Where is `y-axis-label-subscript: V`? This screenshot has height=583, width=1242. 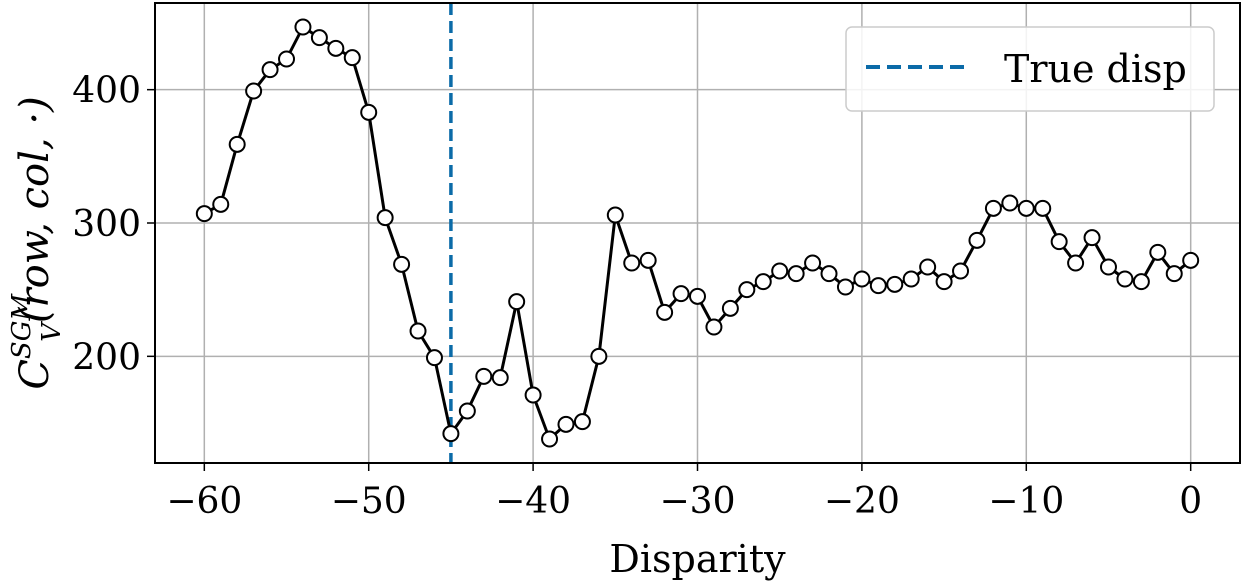 y-axis-label-subscript: V is located at coordinates (52, 331).